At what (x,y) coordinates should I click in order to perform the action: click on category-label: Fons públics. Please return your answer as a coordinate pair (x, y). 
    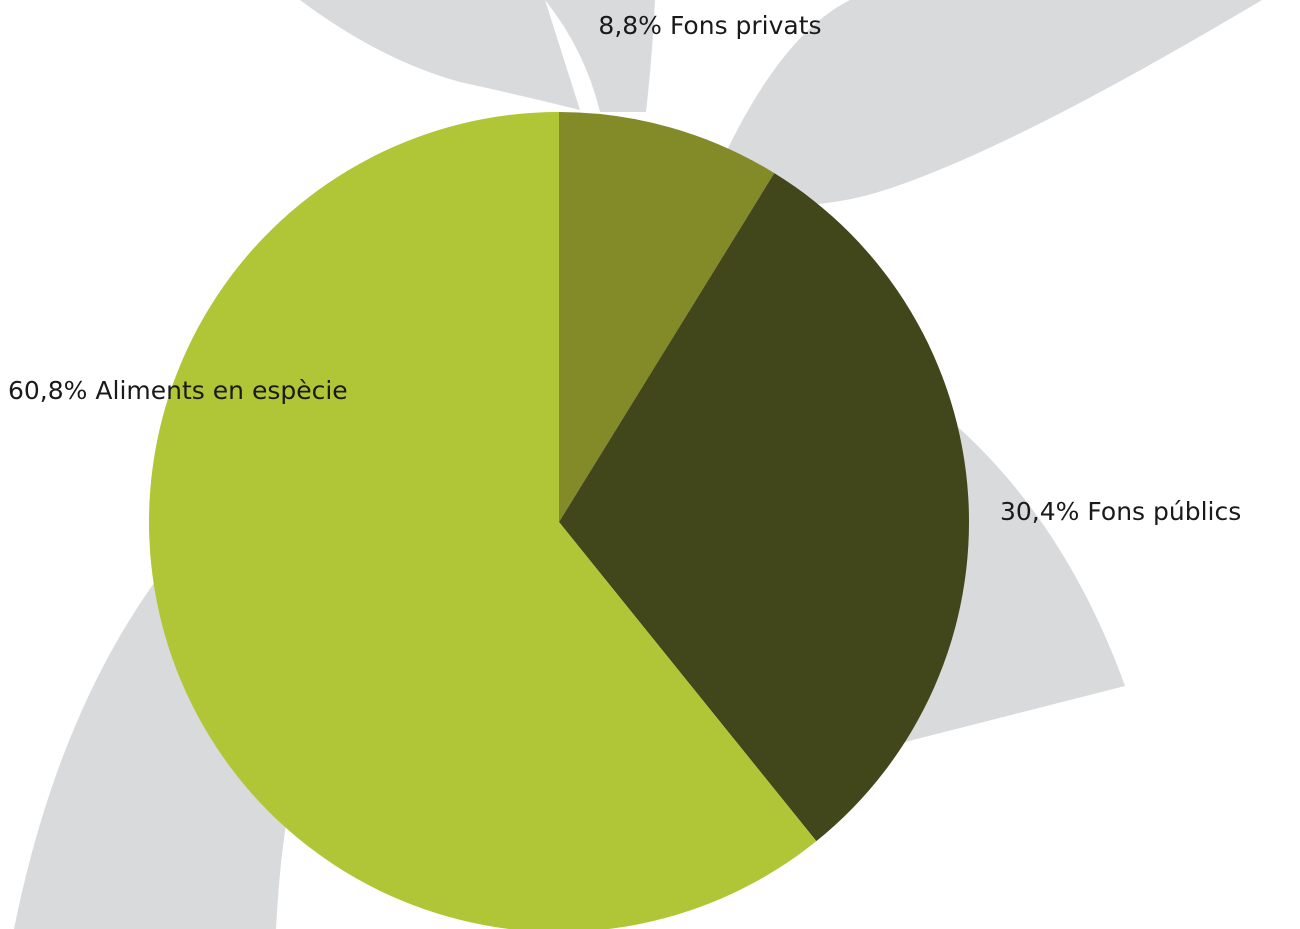
    Looking at the image, I should click on (1164, 511).